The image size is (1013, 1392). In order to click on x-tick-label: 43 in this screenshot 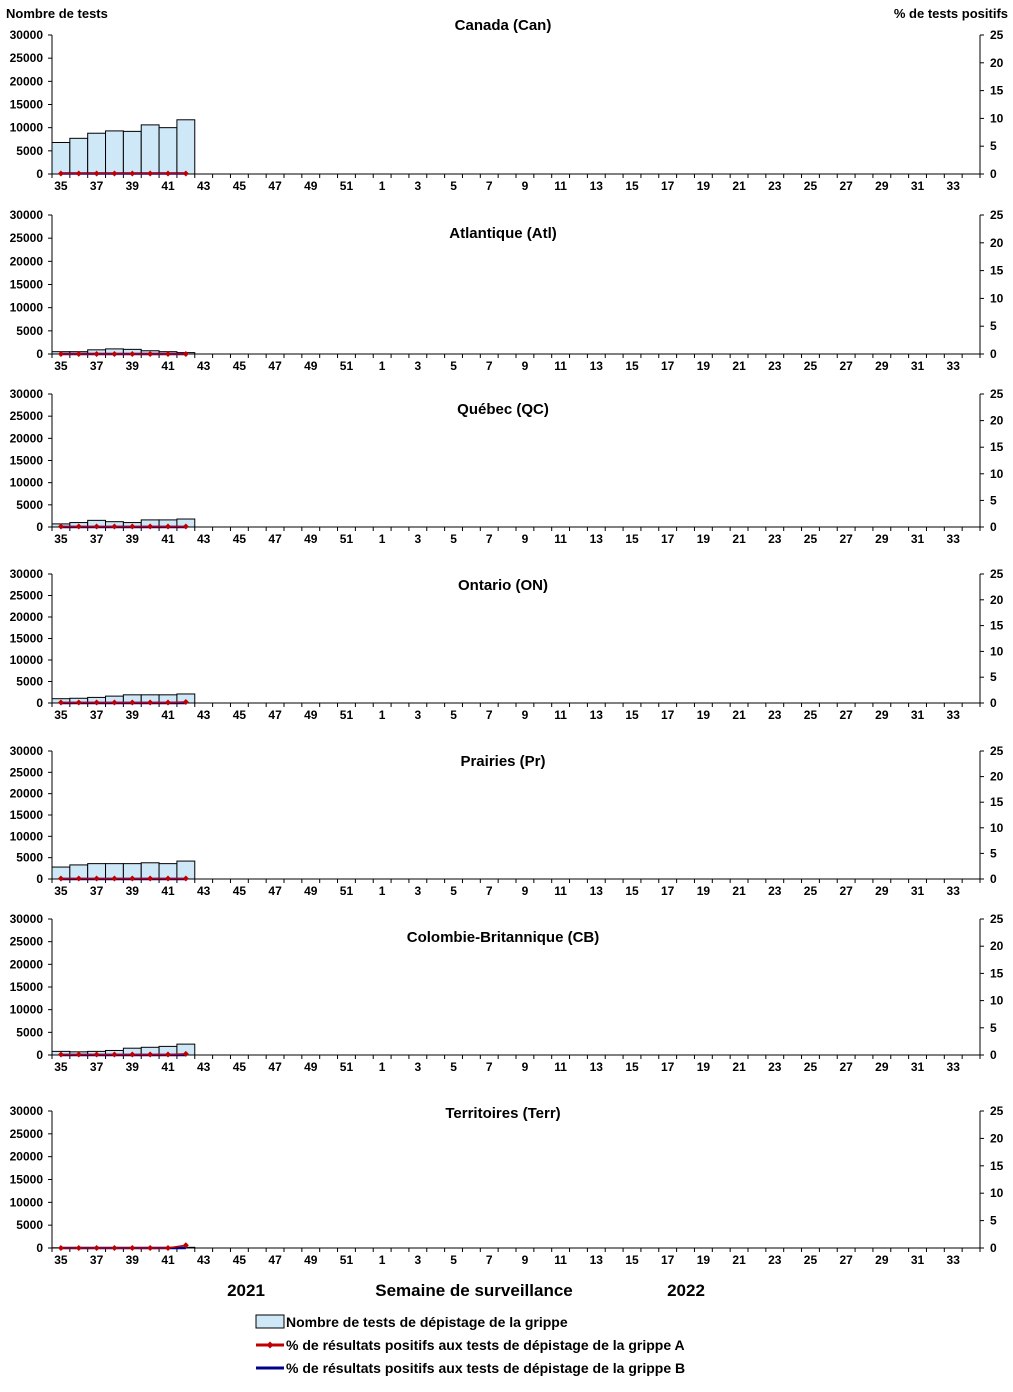, I will do `click(204, 715)`.